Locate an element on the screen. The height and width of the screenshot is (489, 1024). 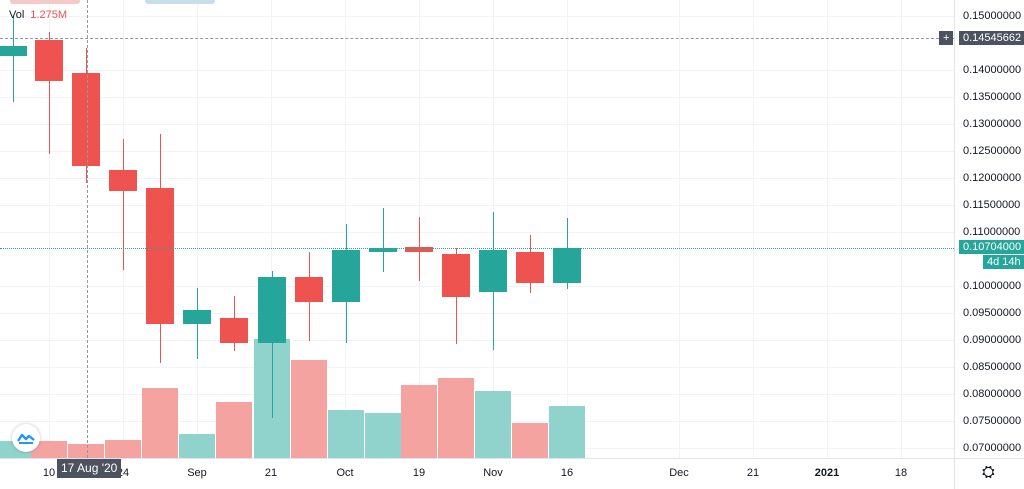
price-tick-label: 0.13500000 is located at coordinates (992, 97).